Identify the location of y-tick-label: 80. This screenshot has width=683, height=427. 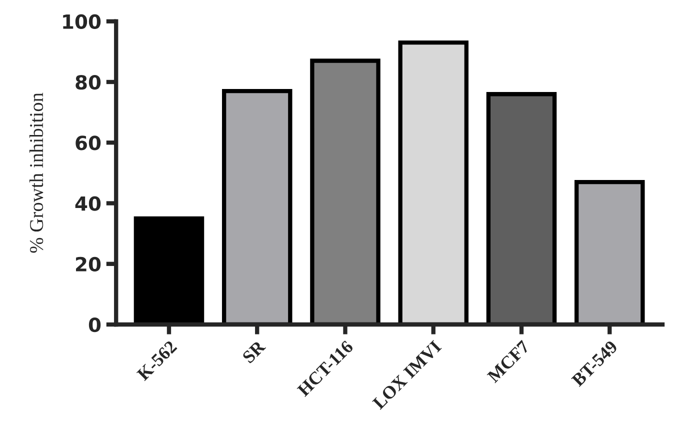
(88, 82).